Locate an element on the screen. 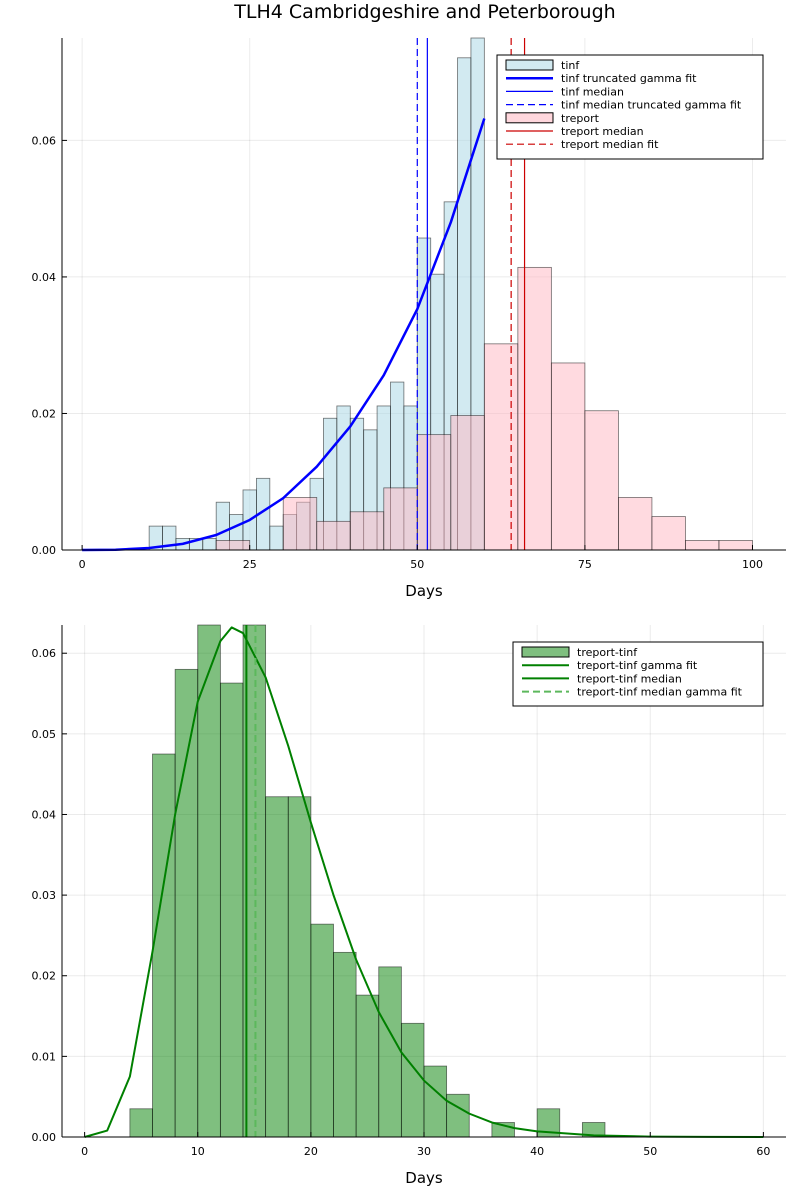  top-chart-xtick-label-2: 50 is located at coordinates (417, 564).